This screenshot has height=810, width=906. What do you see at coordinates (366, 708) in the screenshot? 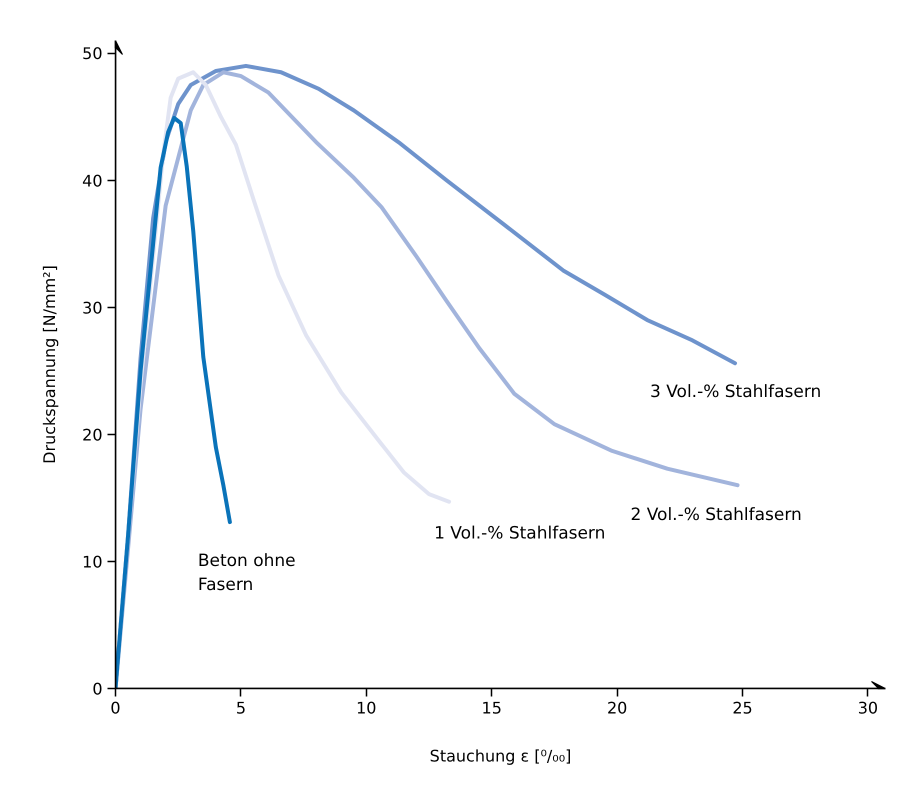
I see `x-tick-label: 10` at bounding box center [366, 708].